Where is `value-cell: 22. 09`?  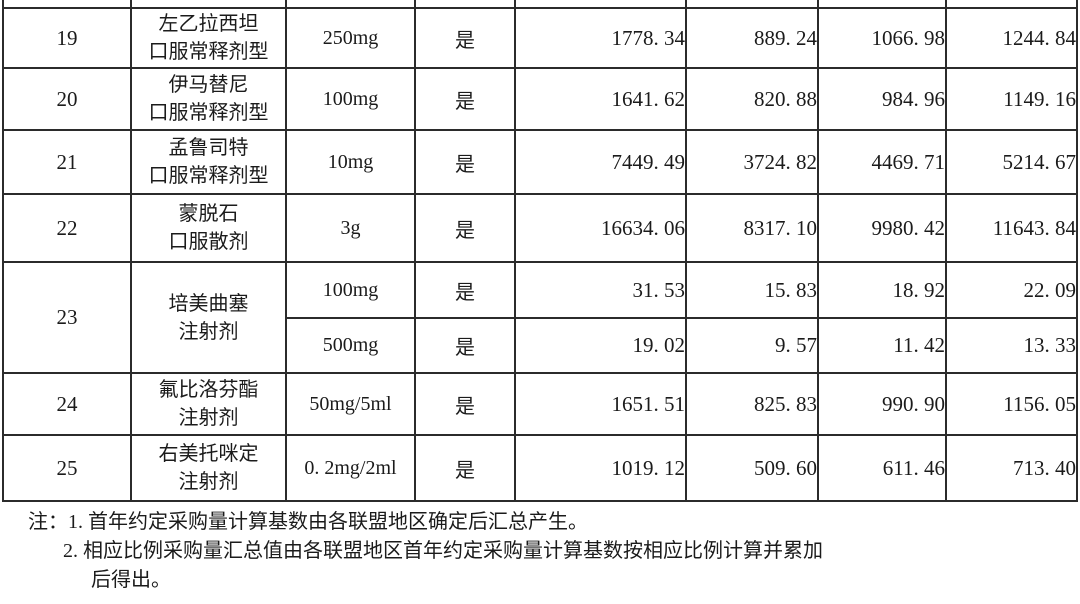
value-cell: 22. 09 is located at coordinates (1011, 290).